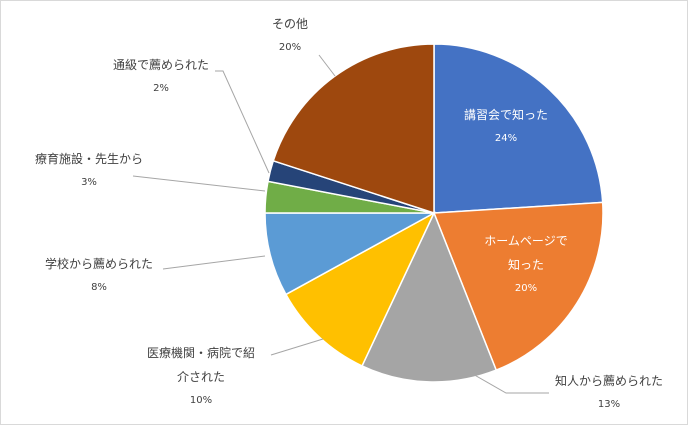 The height and width of the screenshot is (426, 688). Describe the element at coordinates (89, 182) in the screenshot. I see `slice-value-6: 3%` at that location.